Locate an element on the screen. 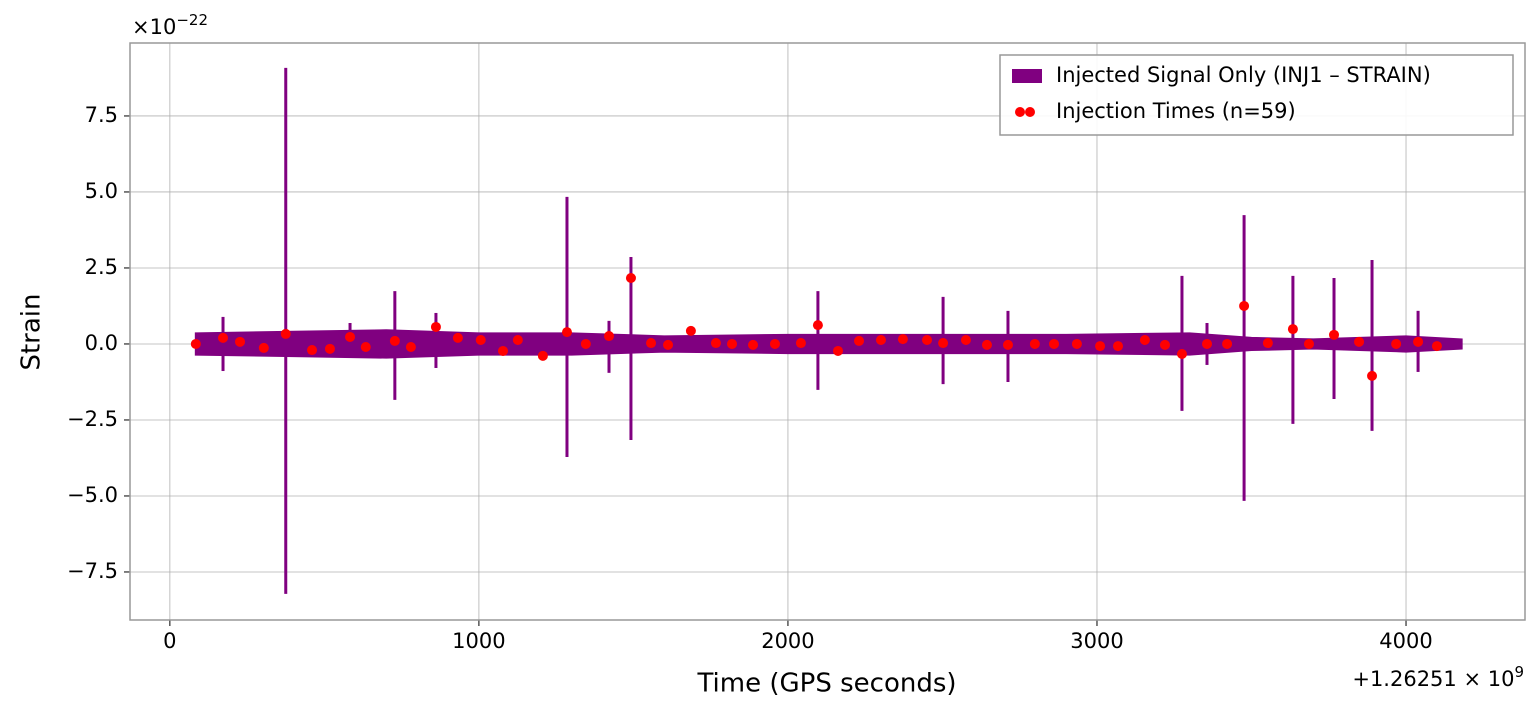  x-tick-label: 3000 is located at coordinates (1096, 641).